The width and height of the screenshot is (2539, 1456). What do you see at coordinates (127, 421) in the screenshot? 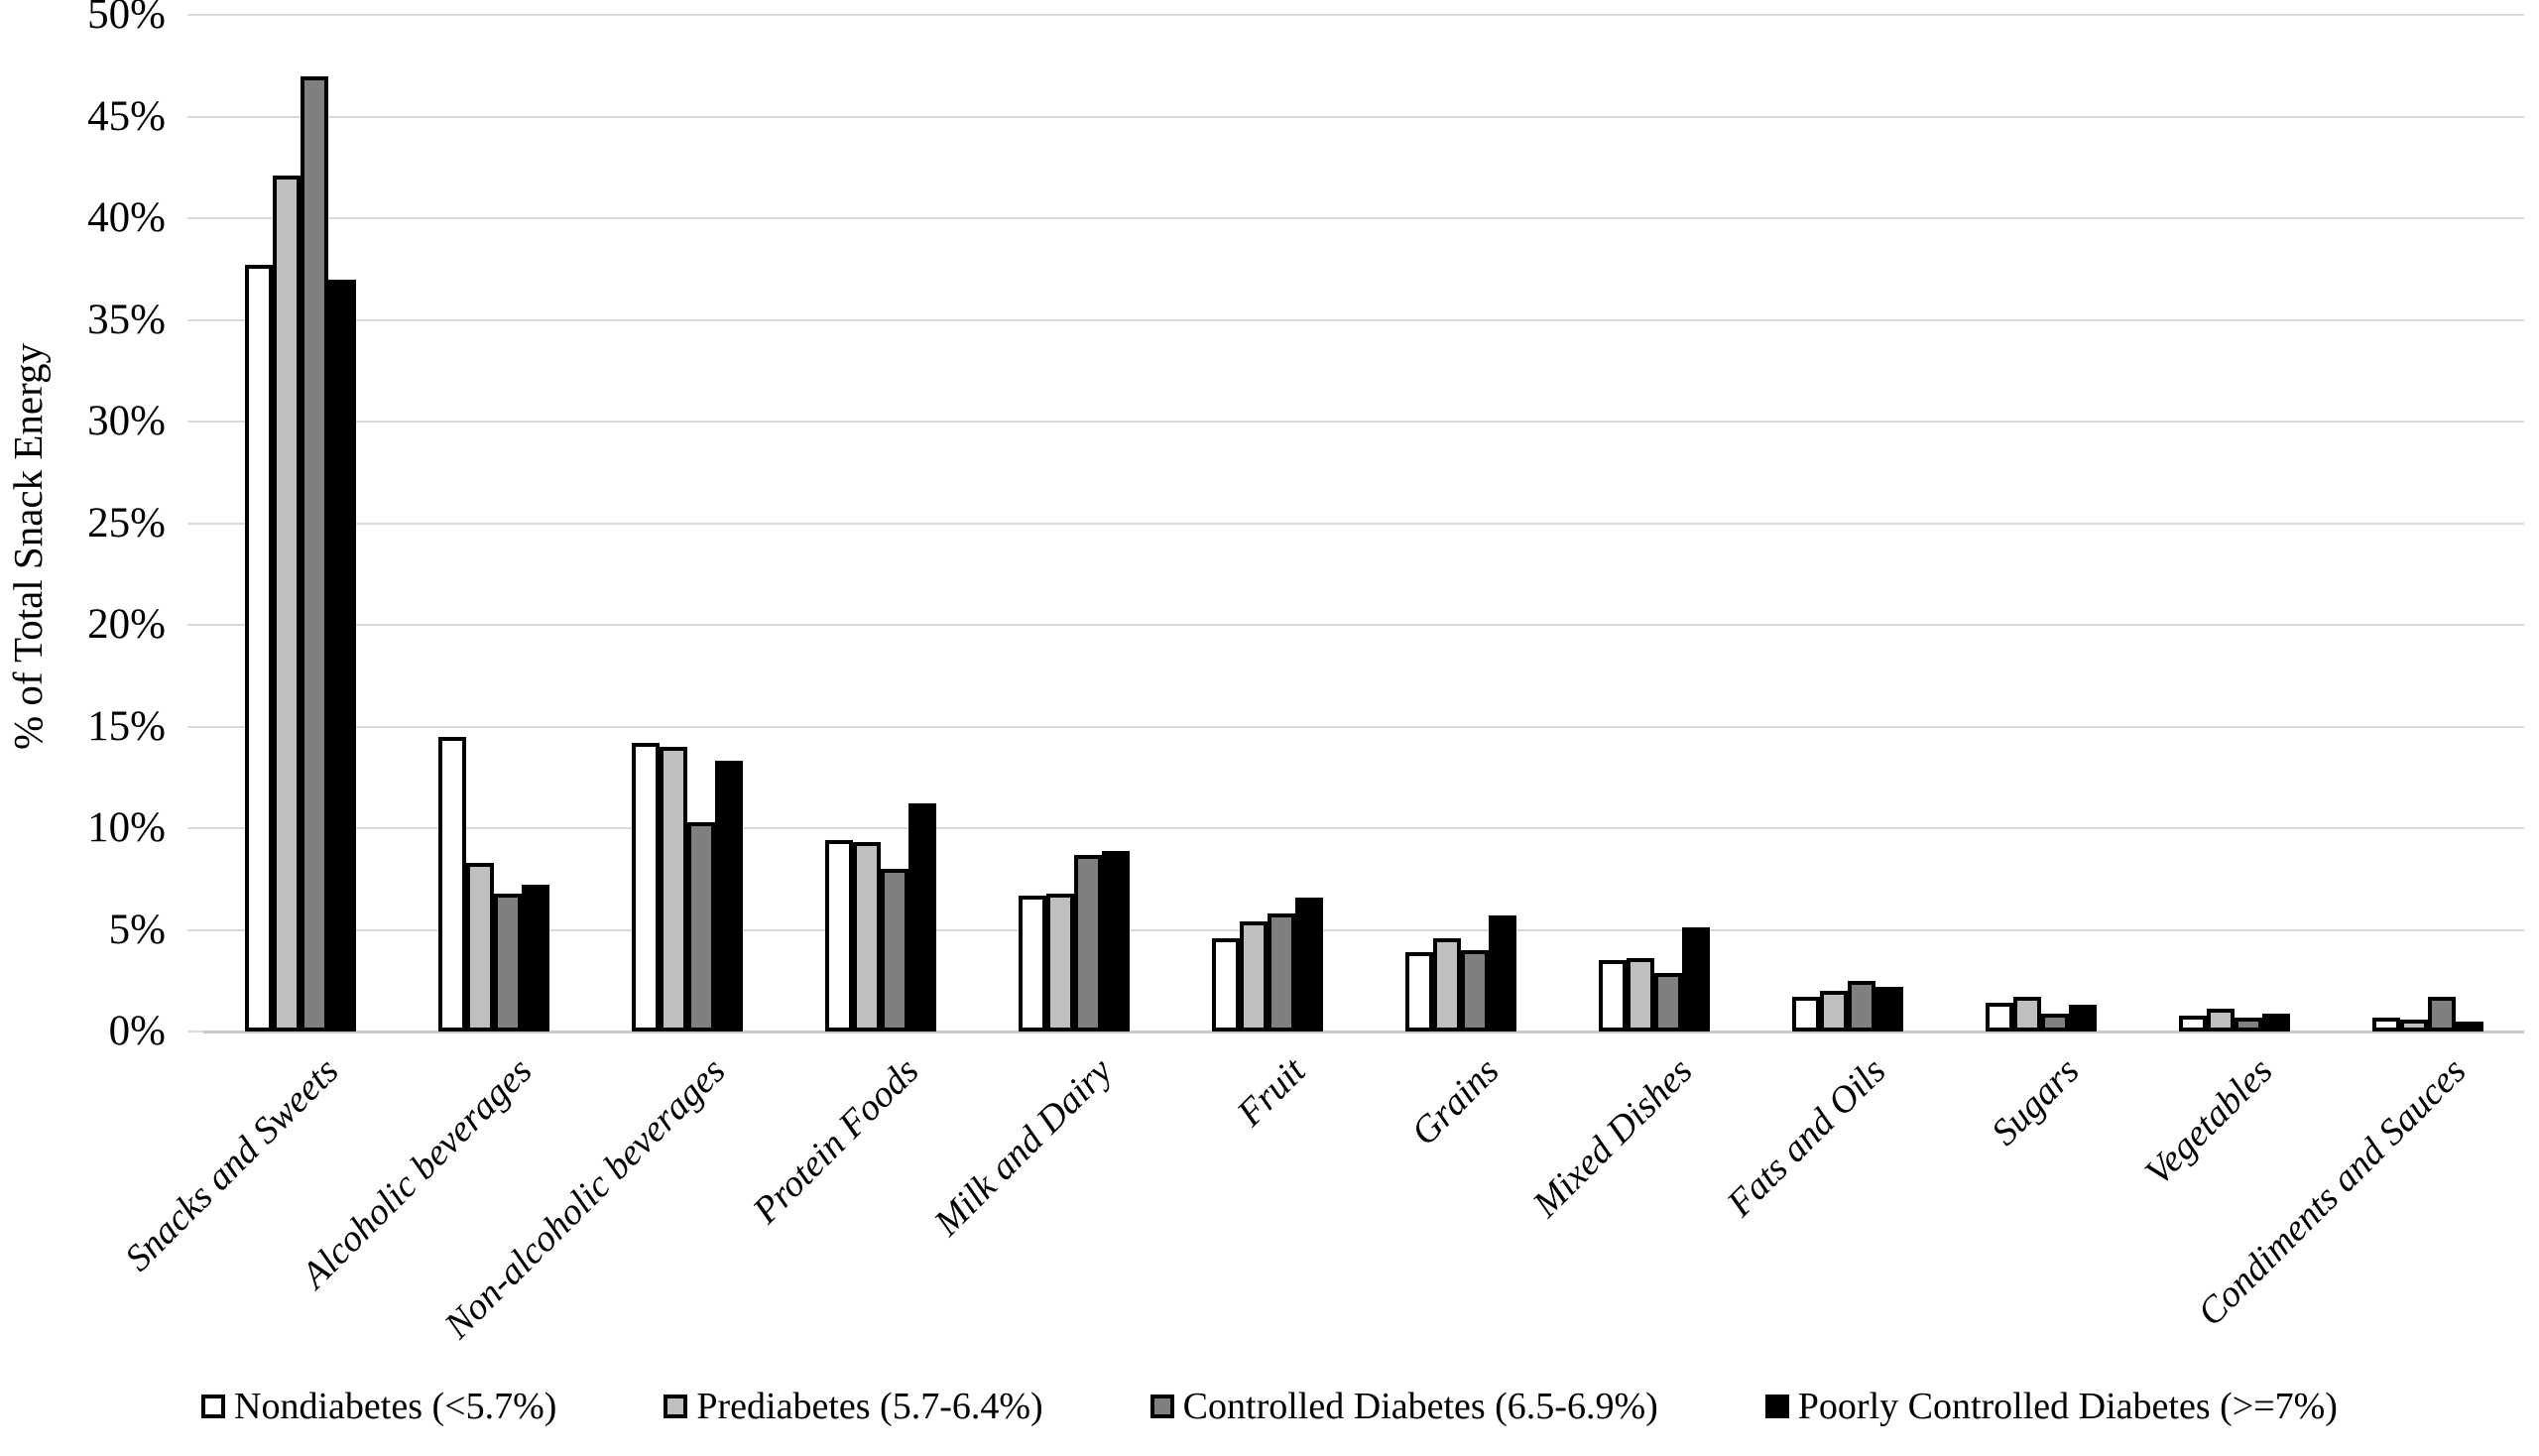
I see `y-tick-label: 30%` at bounding box center [127, 421].